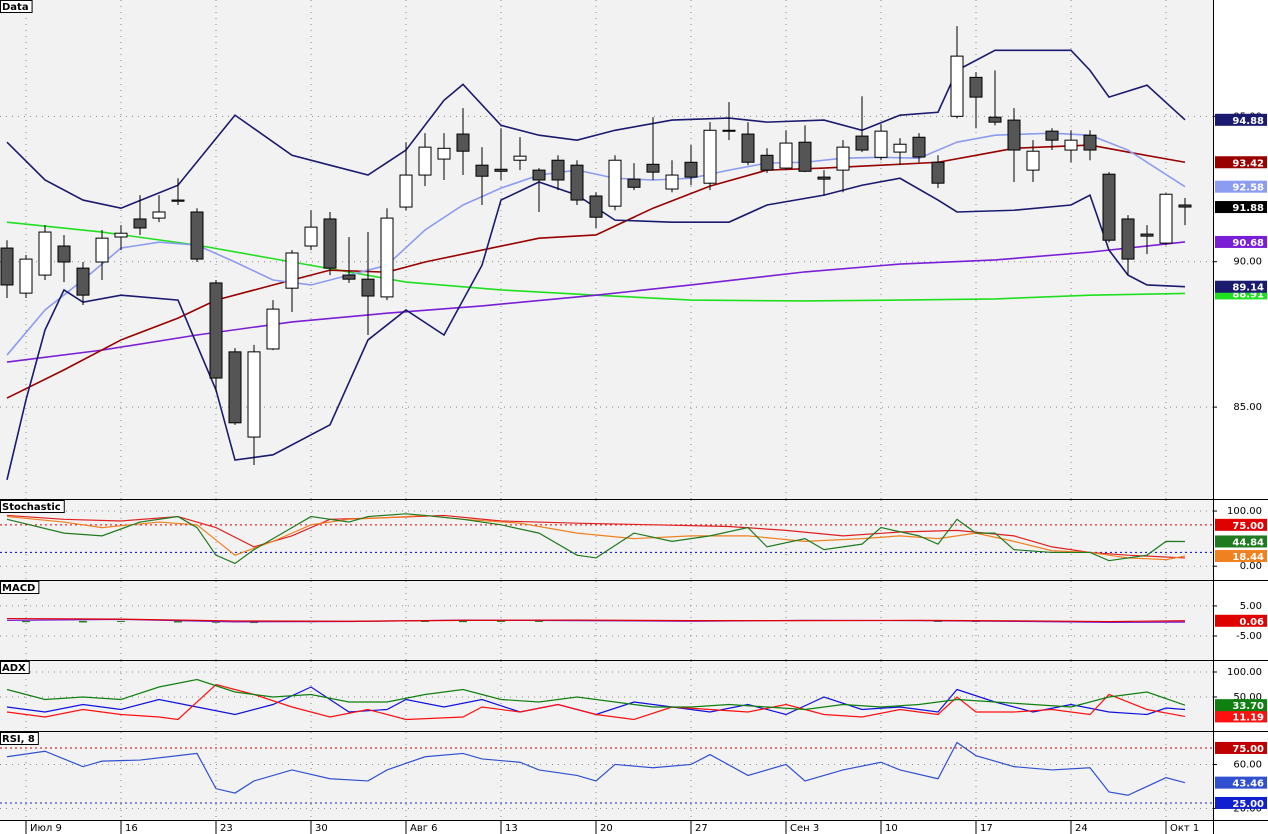 The image size is (1268, 834). Describe the element at coordinates (1249, 636) in the screenshot. I see `y-tick-label: -5.00` at that location.